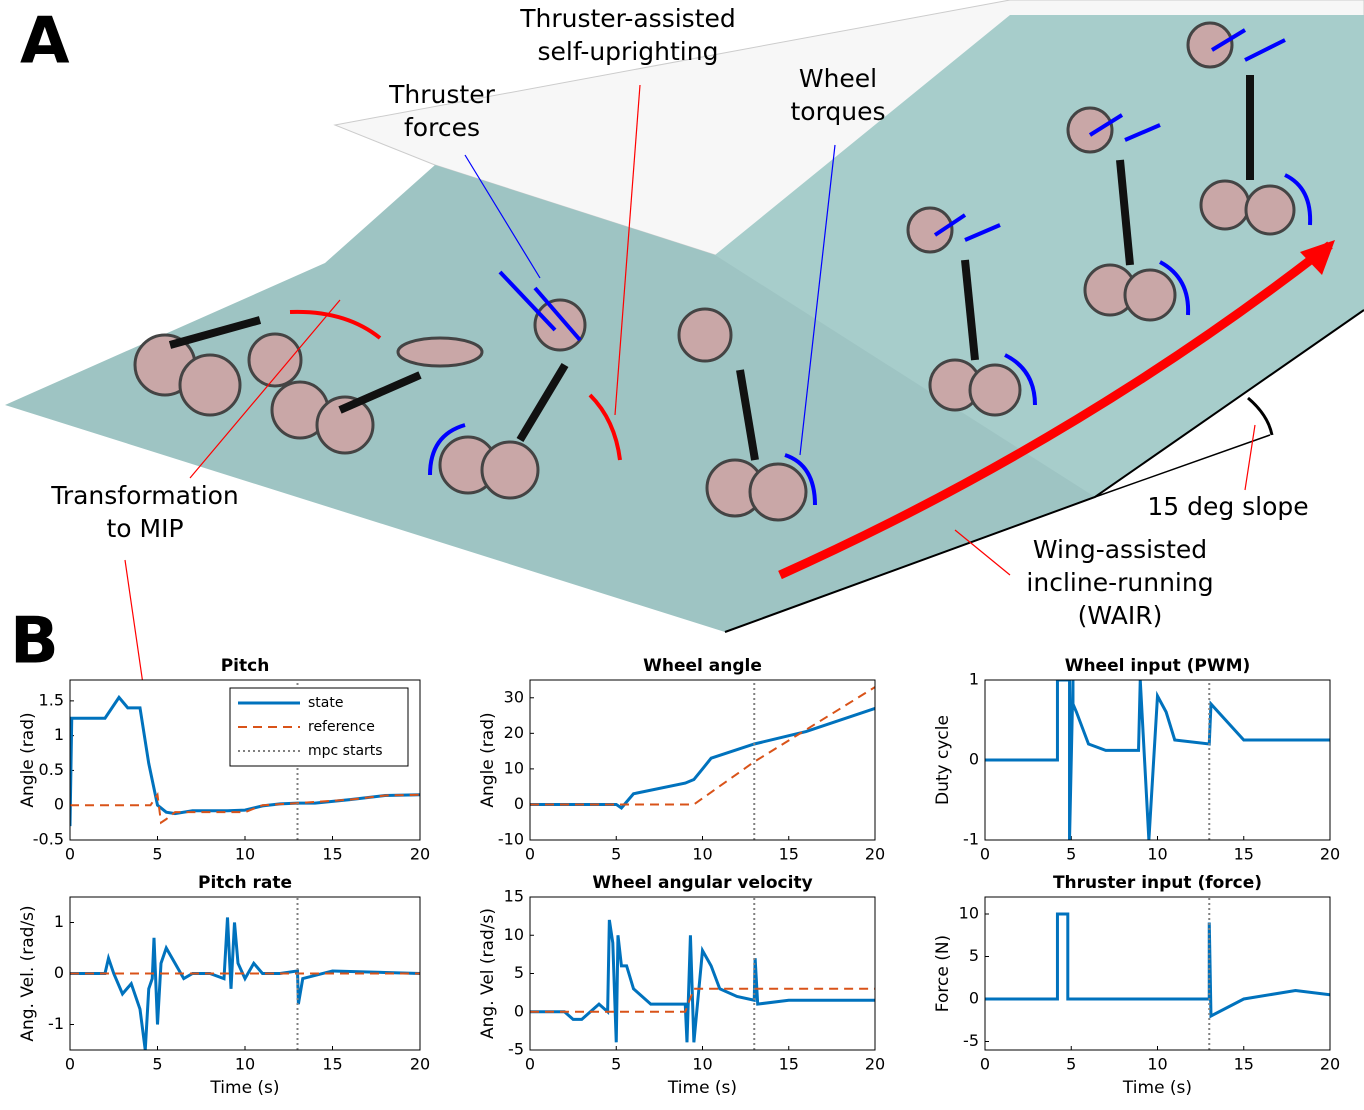 The width and height of the screenshot is (1364, 1110). I want to click on y-axis-label: Duty cycle, so click(943, 760).